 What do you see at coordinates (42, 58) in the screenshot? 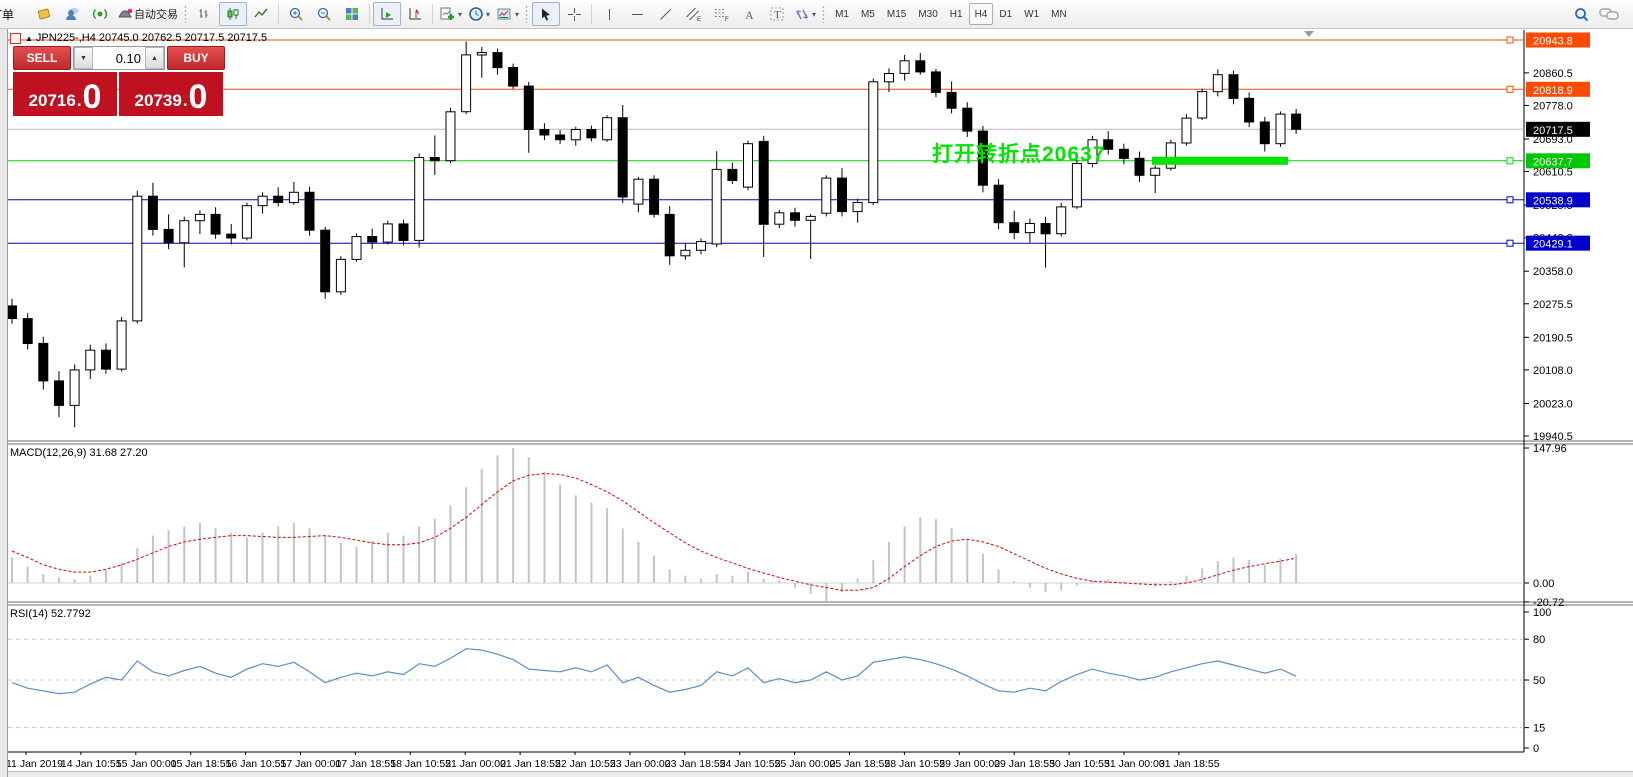
I see `sell-button: SELL` at bounding box center [42, 58].